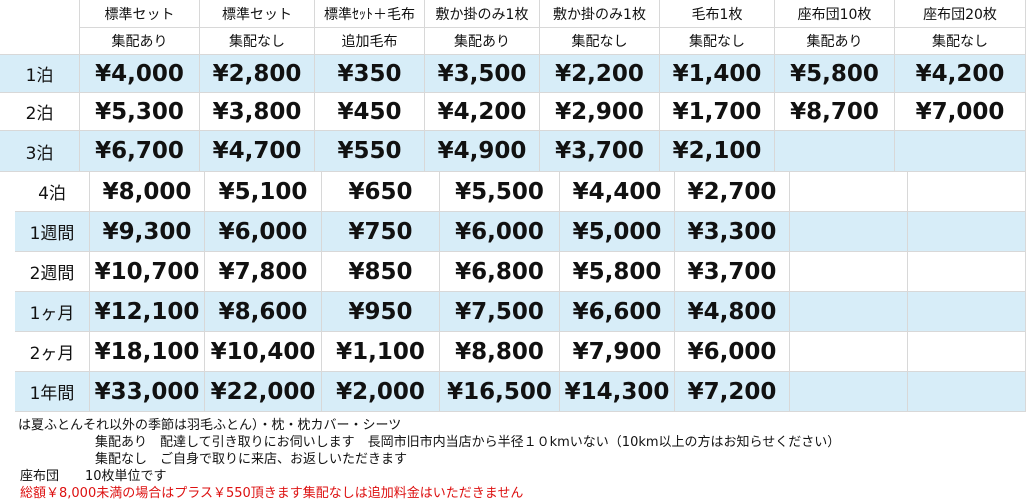 Image resolution: width=1026 pixels, height=499 pixels. I want to click on price-cell: ¥18,100, so click(147, 352).